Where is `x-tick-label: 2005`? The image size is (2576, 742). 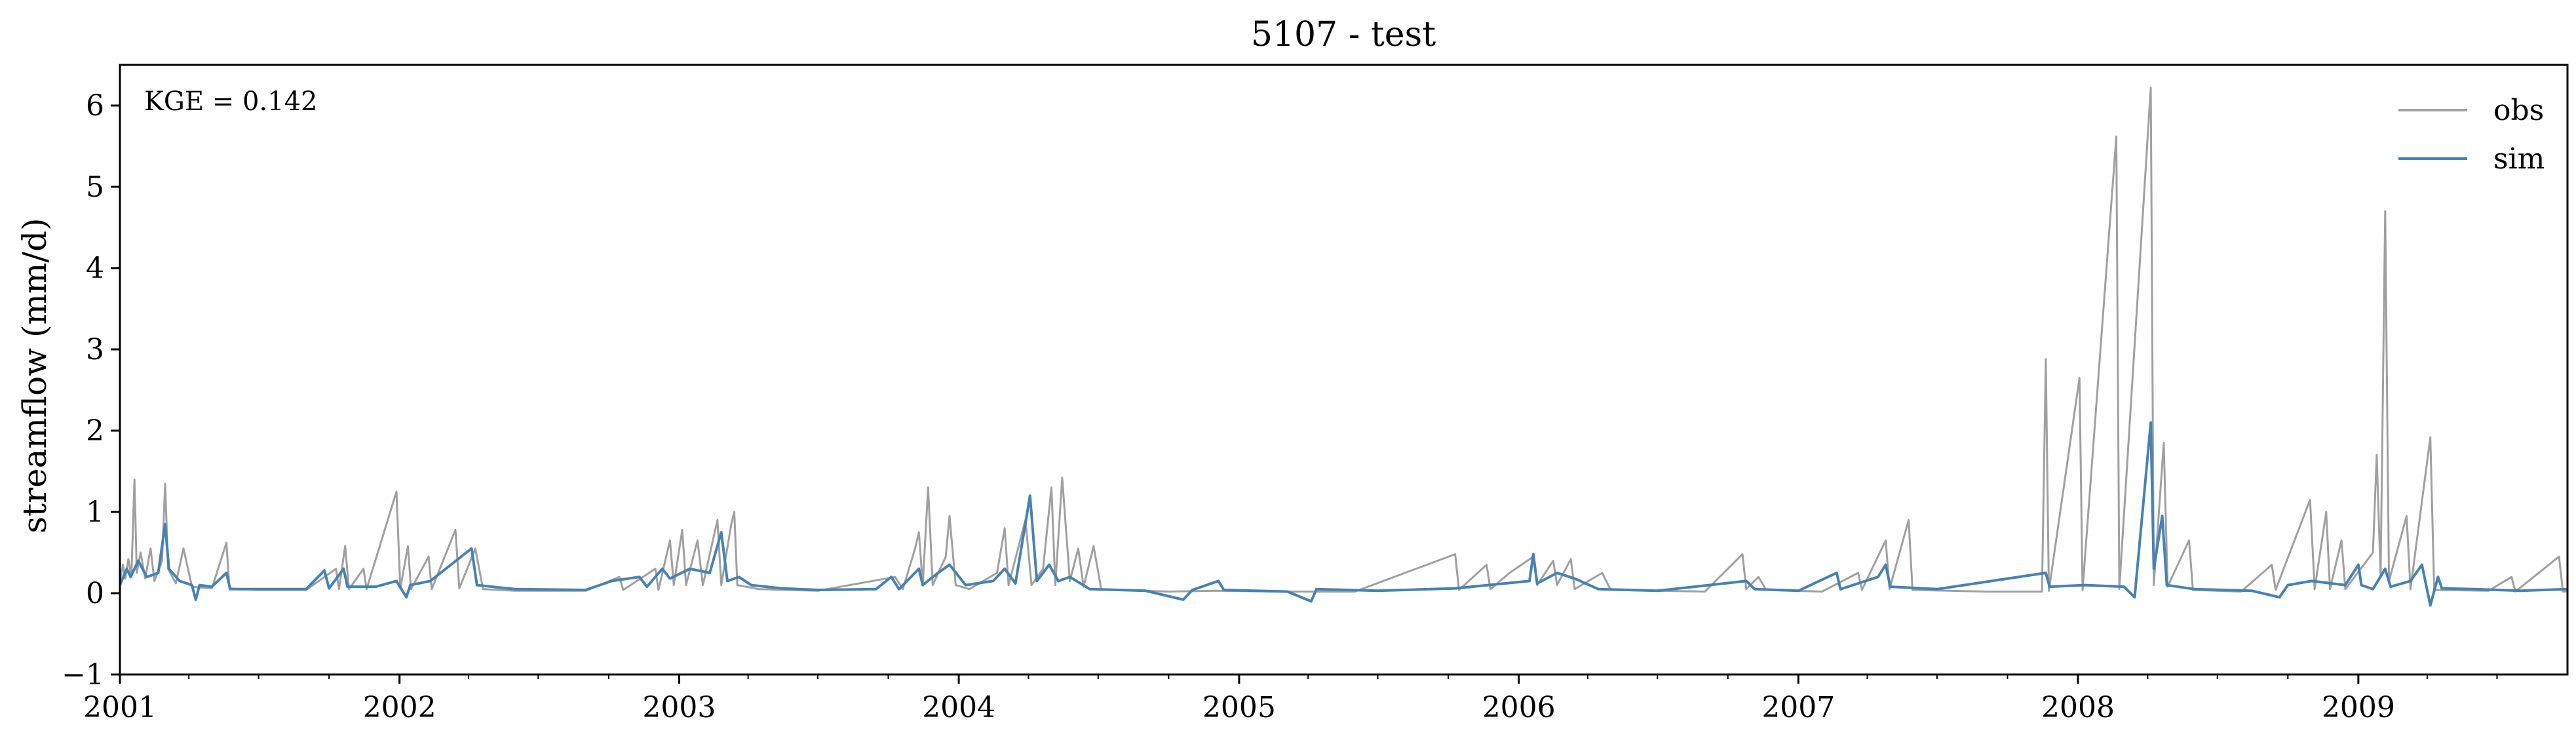
x-tick-label: 2005 is located at coordinates (1239, 707).